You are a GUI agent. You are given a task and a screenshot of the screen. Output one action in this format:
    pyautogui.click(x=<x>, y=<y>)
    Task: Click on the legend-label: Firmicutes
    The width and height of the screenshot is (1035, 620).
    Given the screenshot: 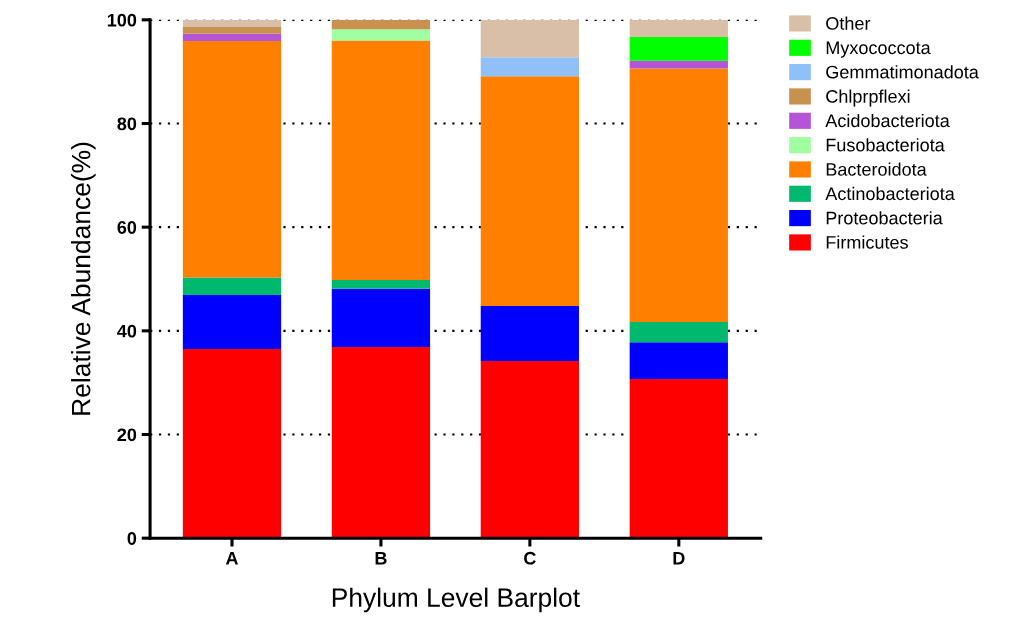 What is the action you would take?
    pyautogui.click(x=867, y=242)
    